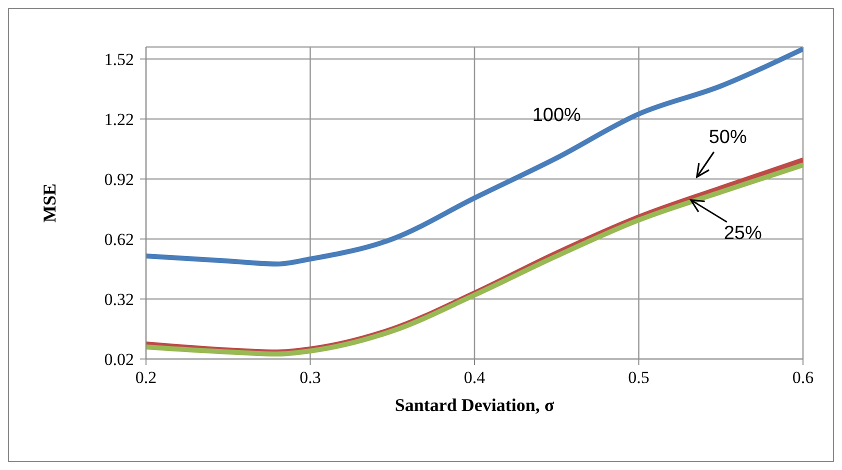  I want to click on y-tick-label: 1.52, so click(119, 60).